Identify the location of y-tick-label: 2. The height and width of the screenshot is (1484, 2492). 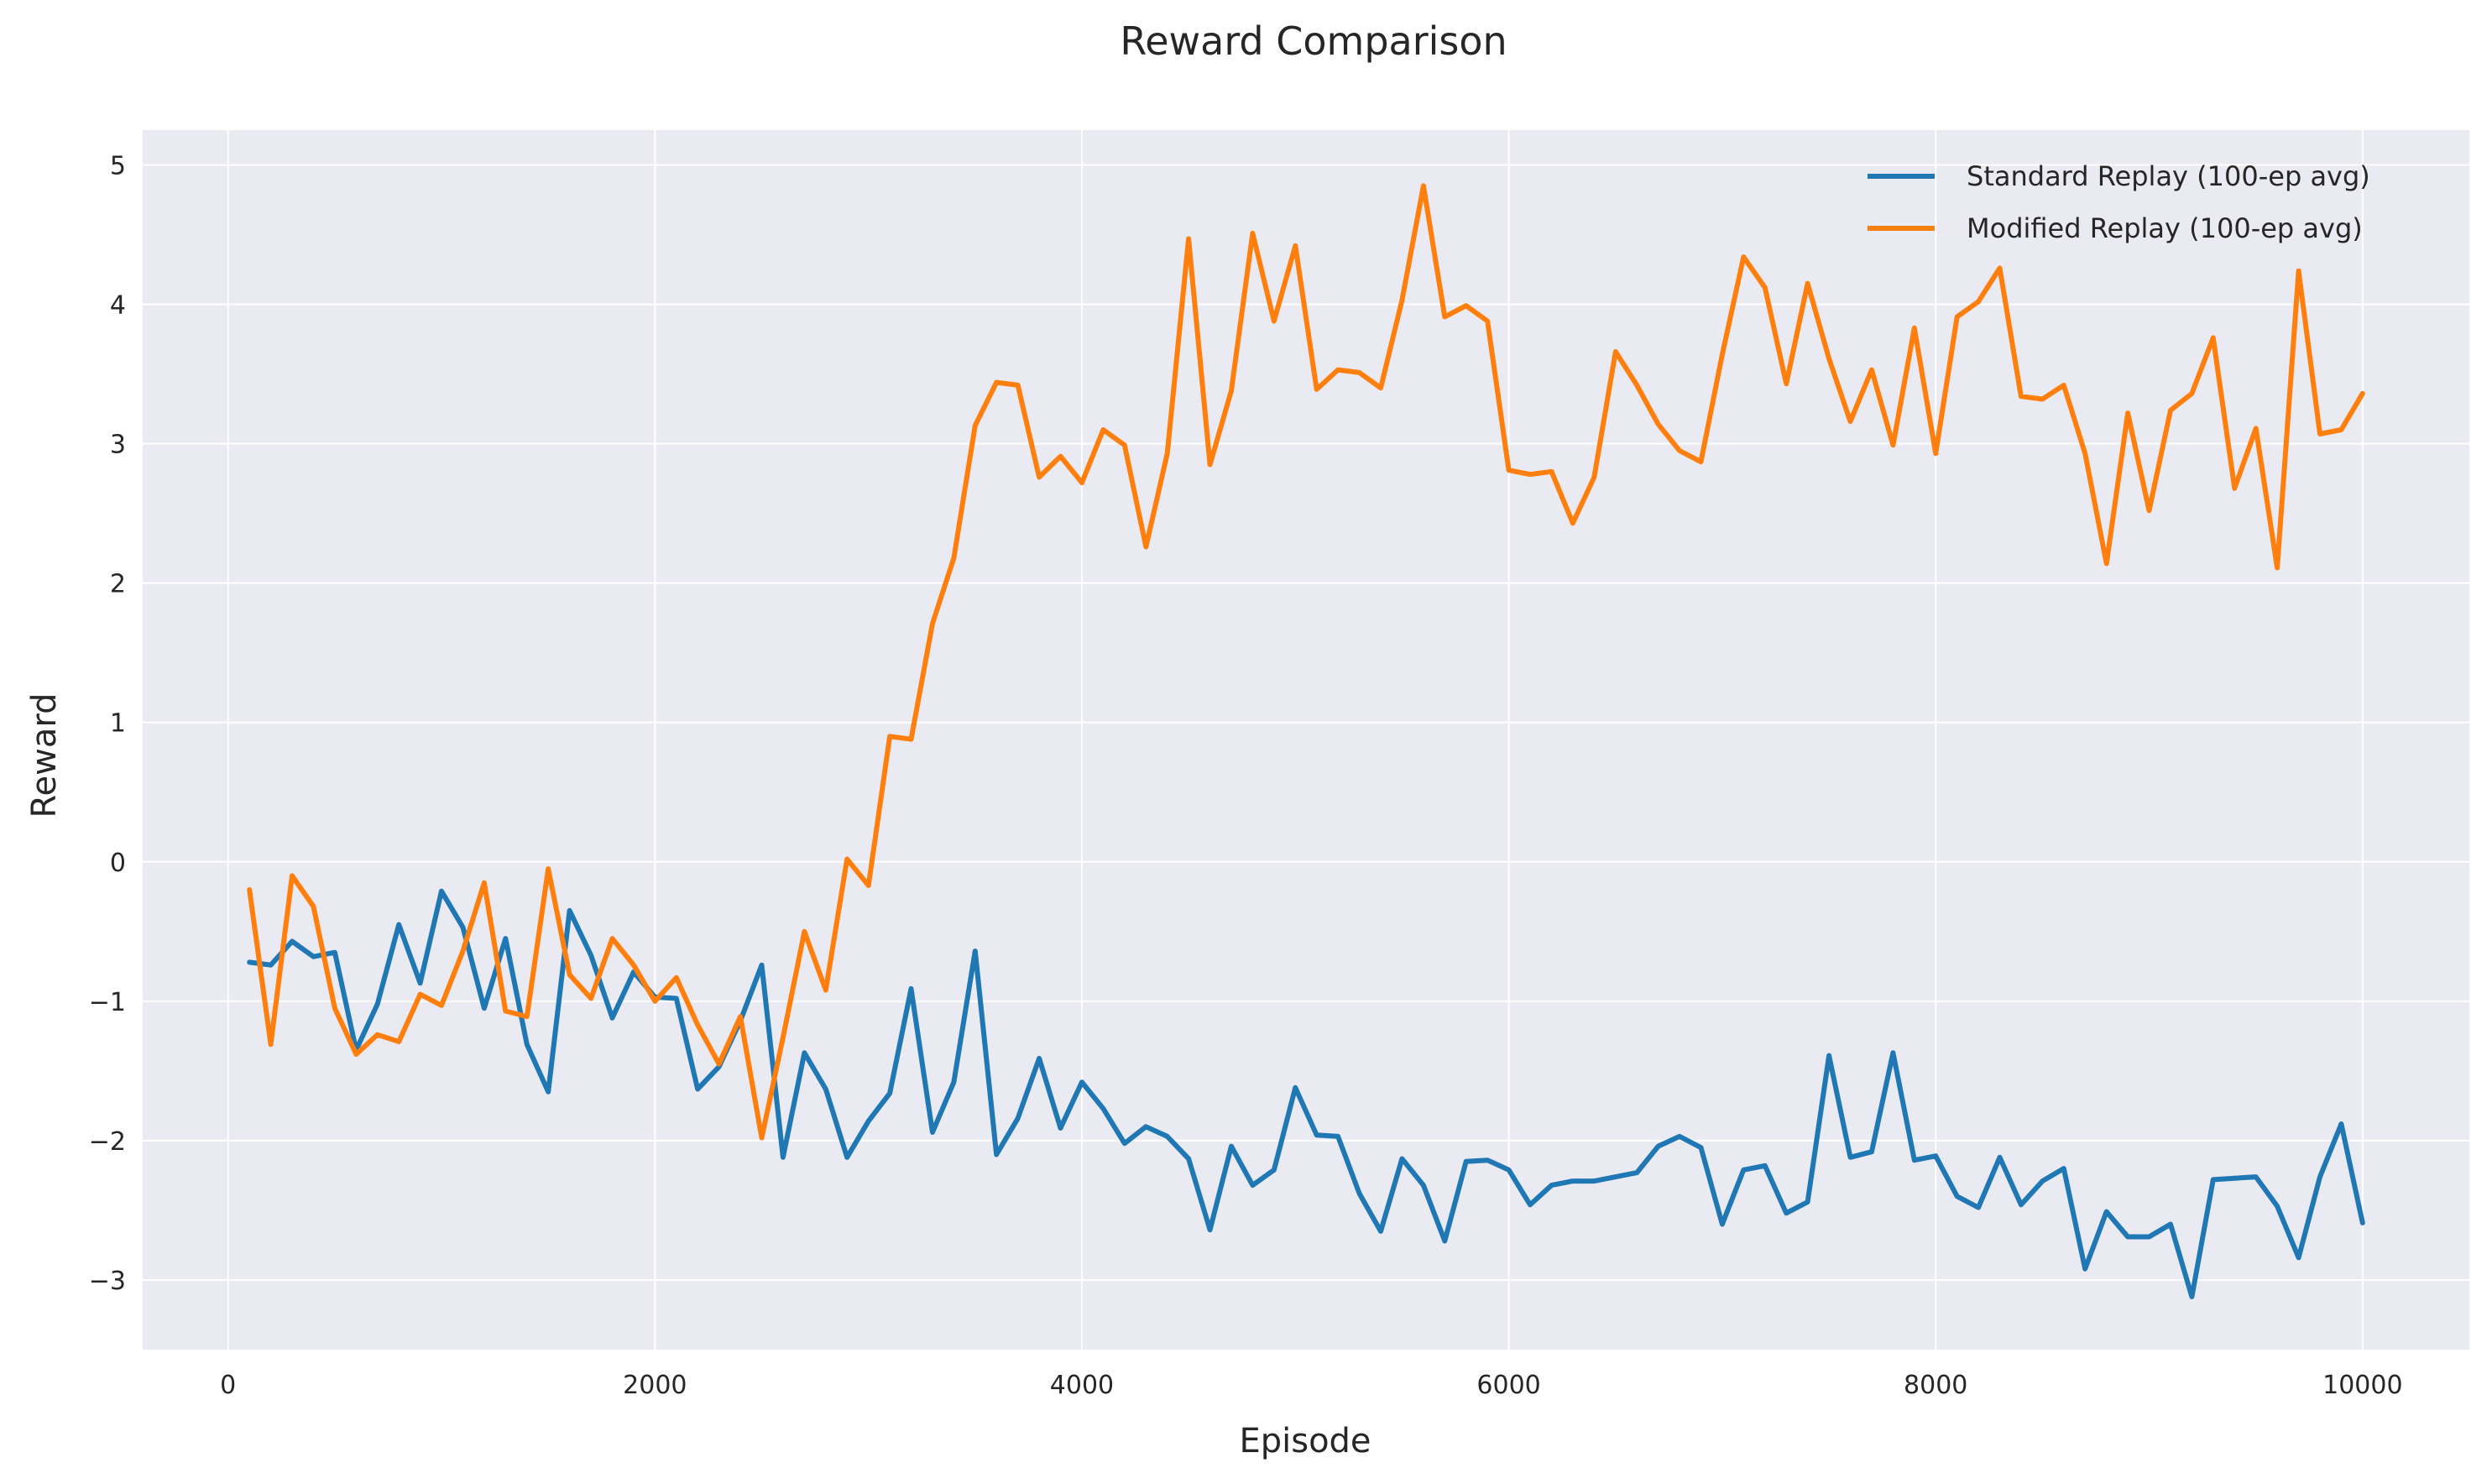
(118, 584).